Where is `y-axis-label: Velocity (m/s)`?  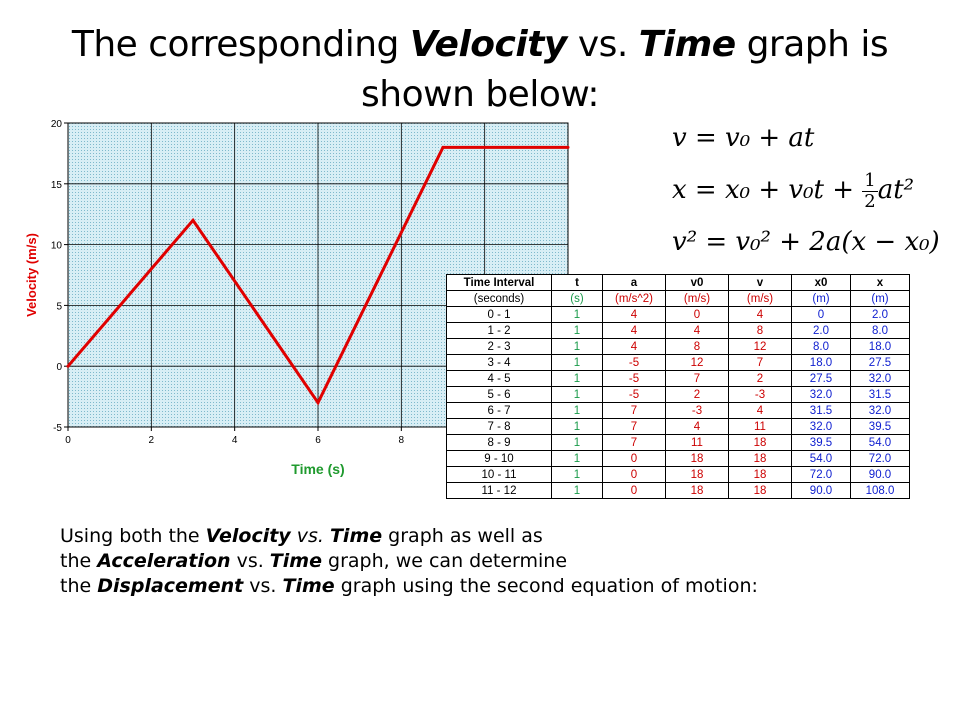 y-axis-label: Velocity (m/s) is located at coordinates (31, 275).